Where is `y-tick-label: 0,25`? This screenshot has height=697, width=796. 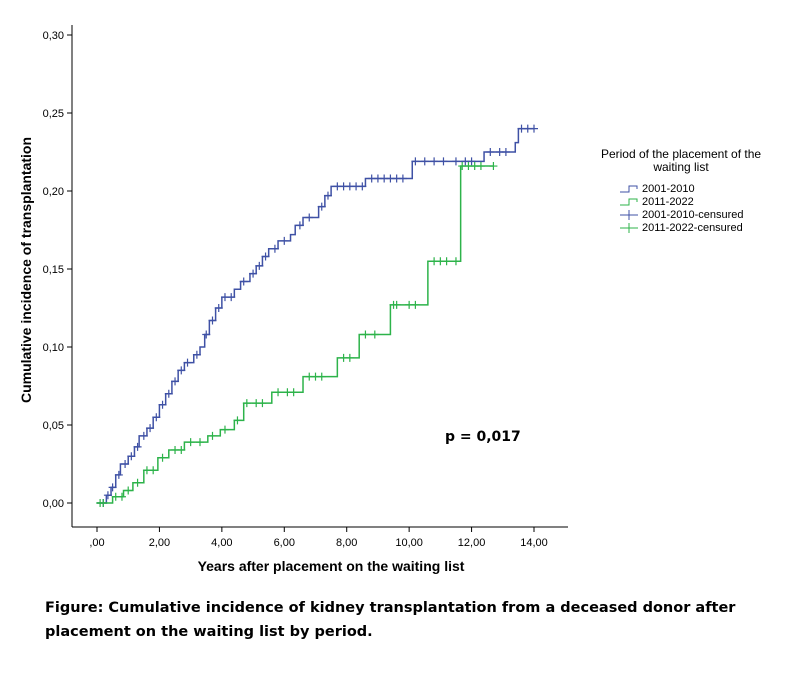 y-tick-label: 0,25 is located at coordinates (53, 114).